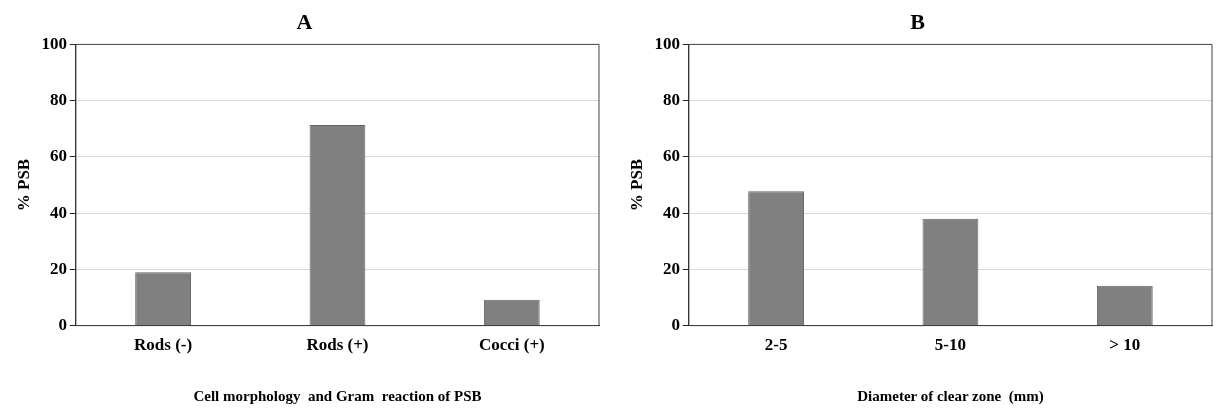 The width and height of the screenshot is (1227, 412). Describe the element at coordinates (1125, 345) in the screenshot. I see `x-tick-label: > 10` at that location.